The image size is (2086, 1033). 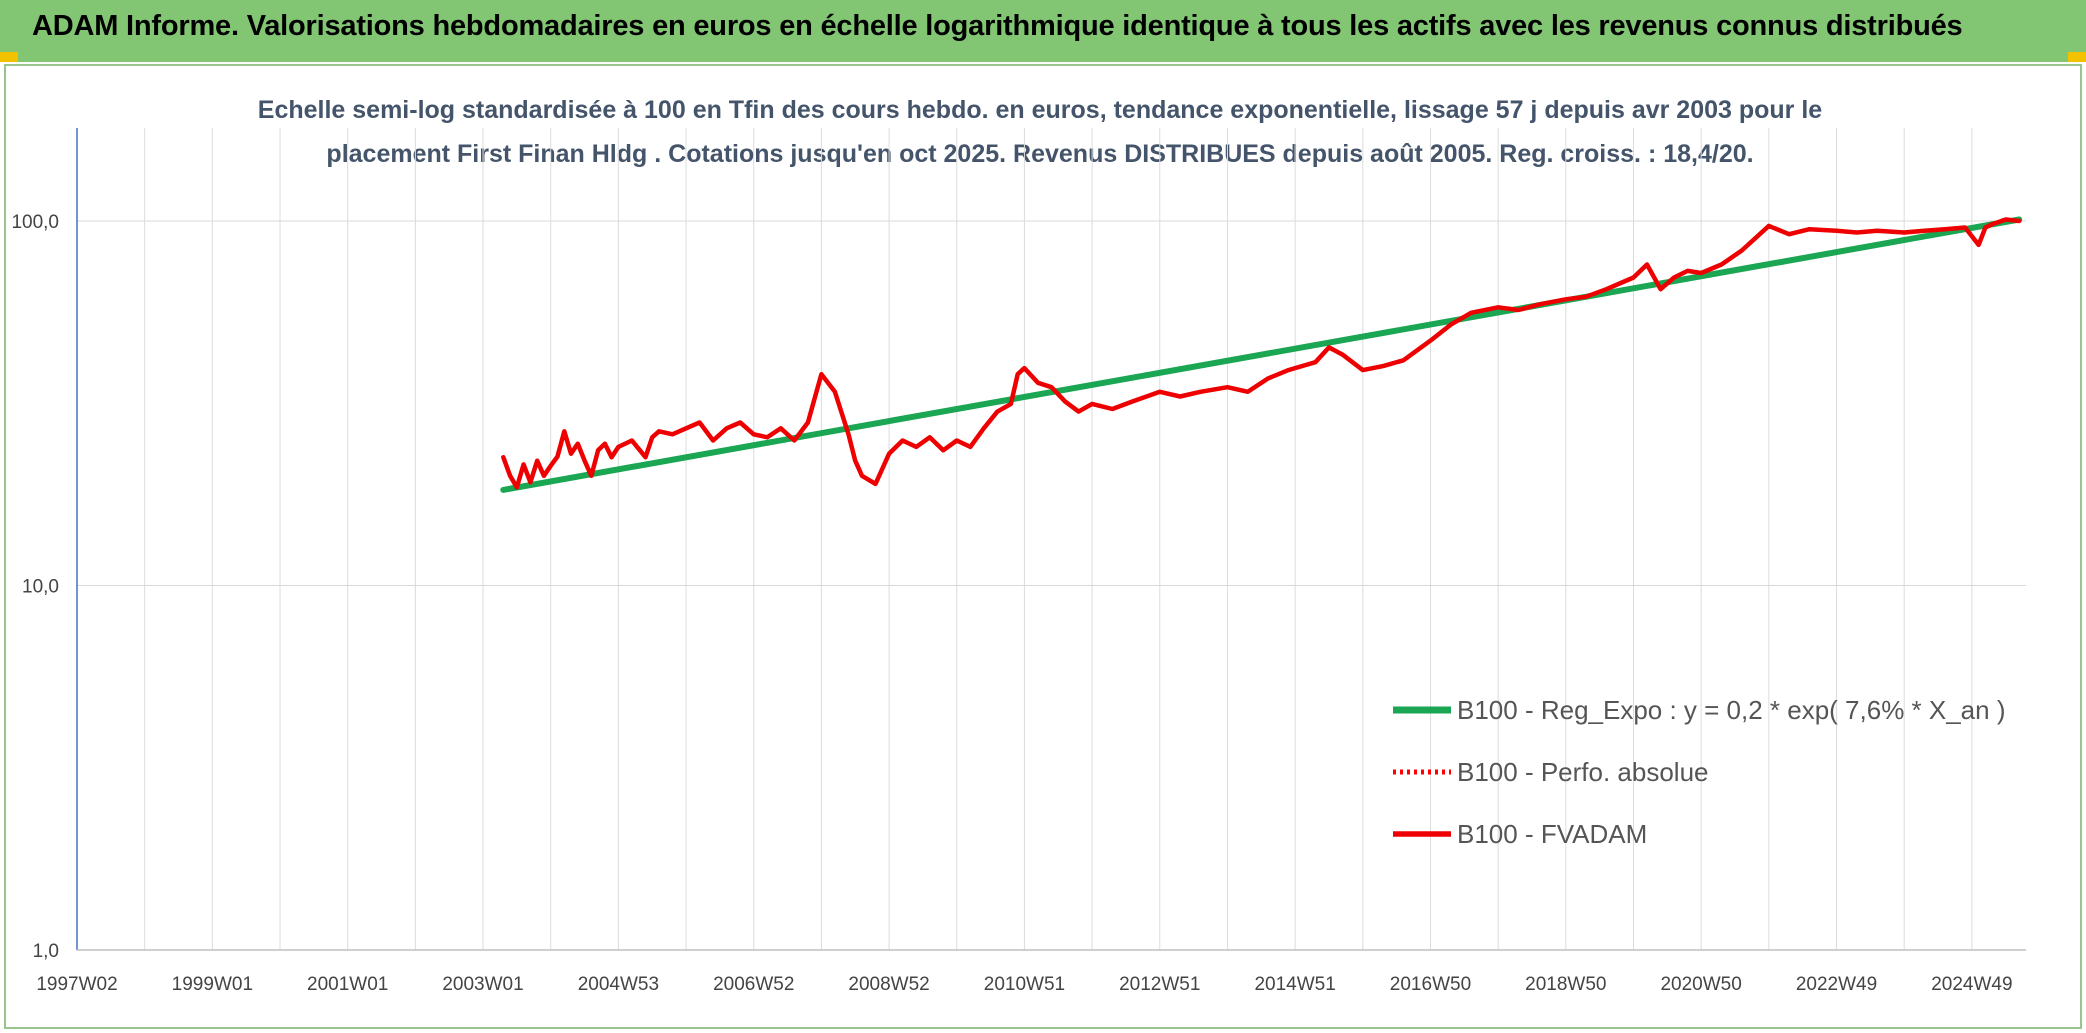 I want to click on legend-label-3: B100 - FVADAM, so click(x=1552, y=834).